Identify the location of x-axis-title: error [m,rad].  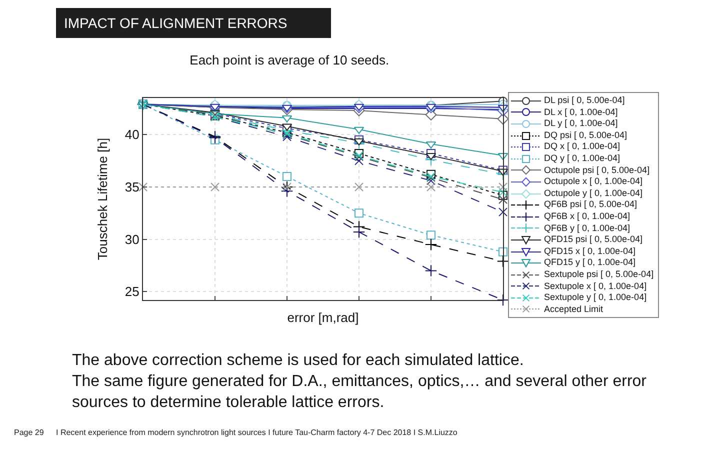
(323, 317).